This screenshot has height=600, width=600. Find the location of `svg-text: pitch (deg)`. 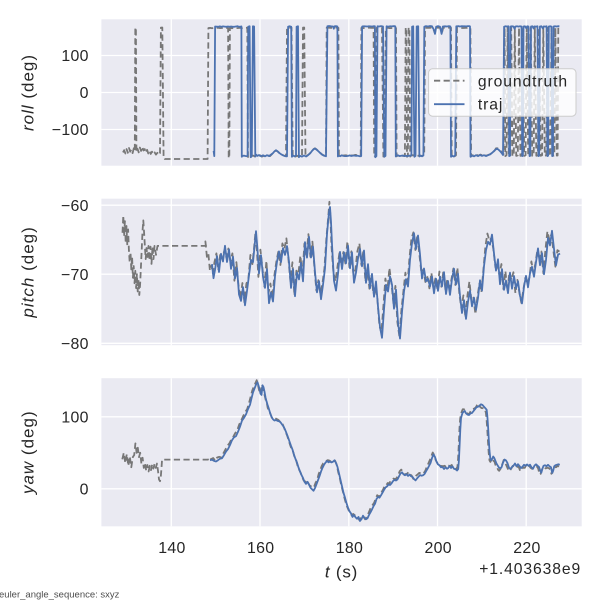

svg-text: pitch (deg) is located at coordinates (28, 272).